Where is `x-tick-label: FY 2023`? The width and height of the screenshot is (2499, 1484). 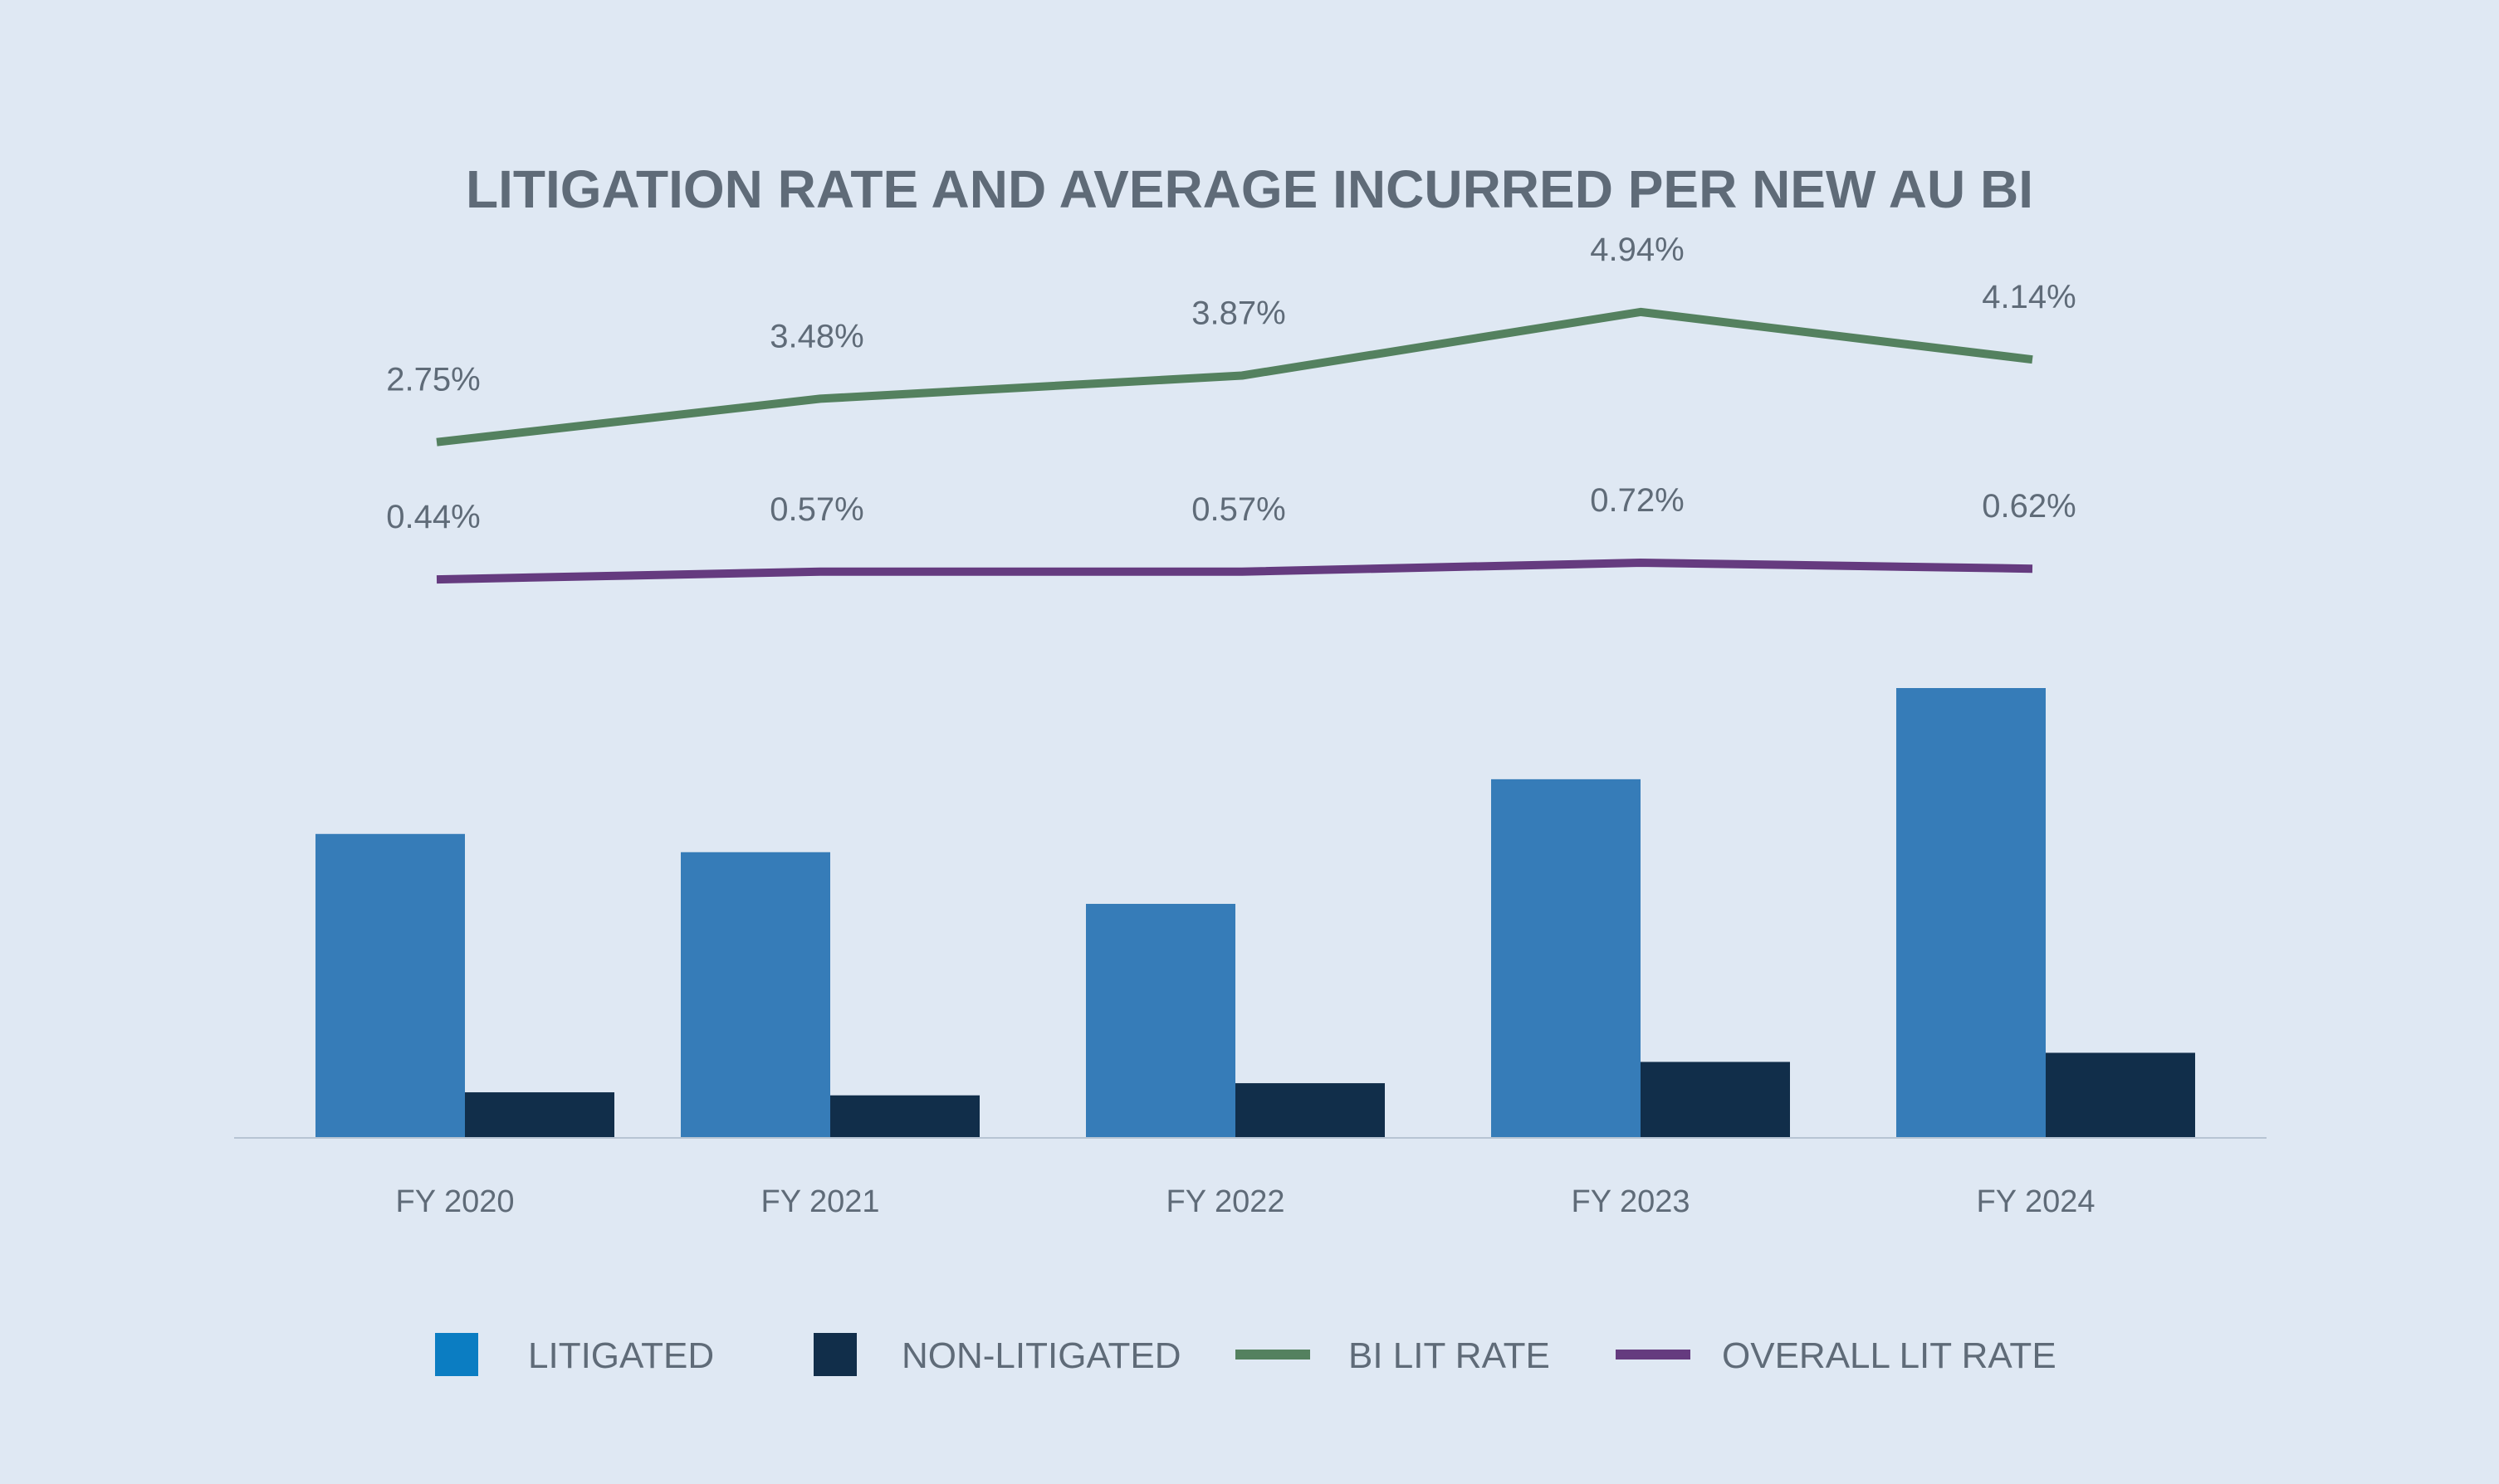
x-tick-label: FY 2023 is located at coordinates (1631, 1201).